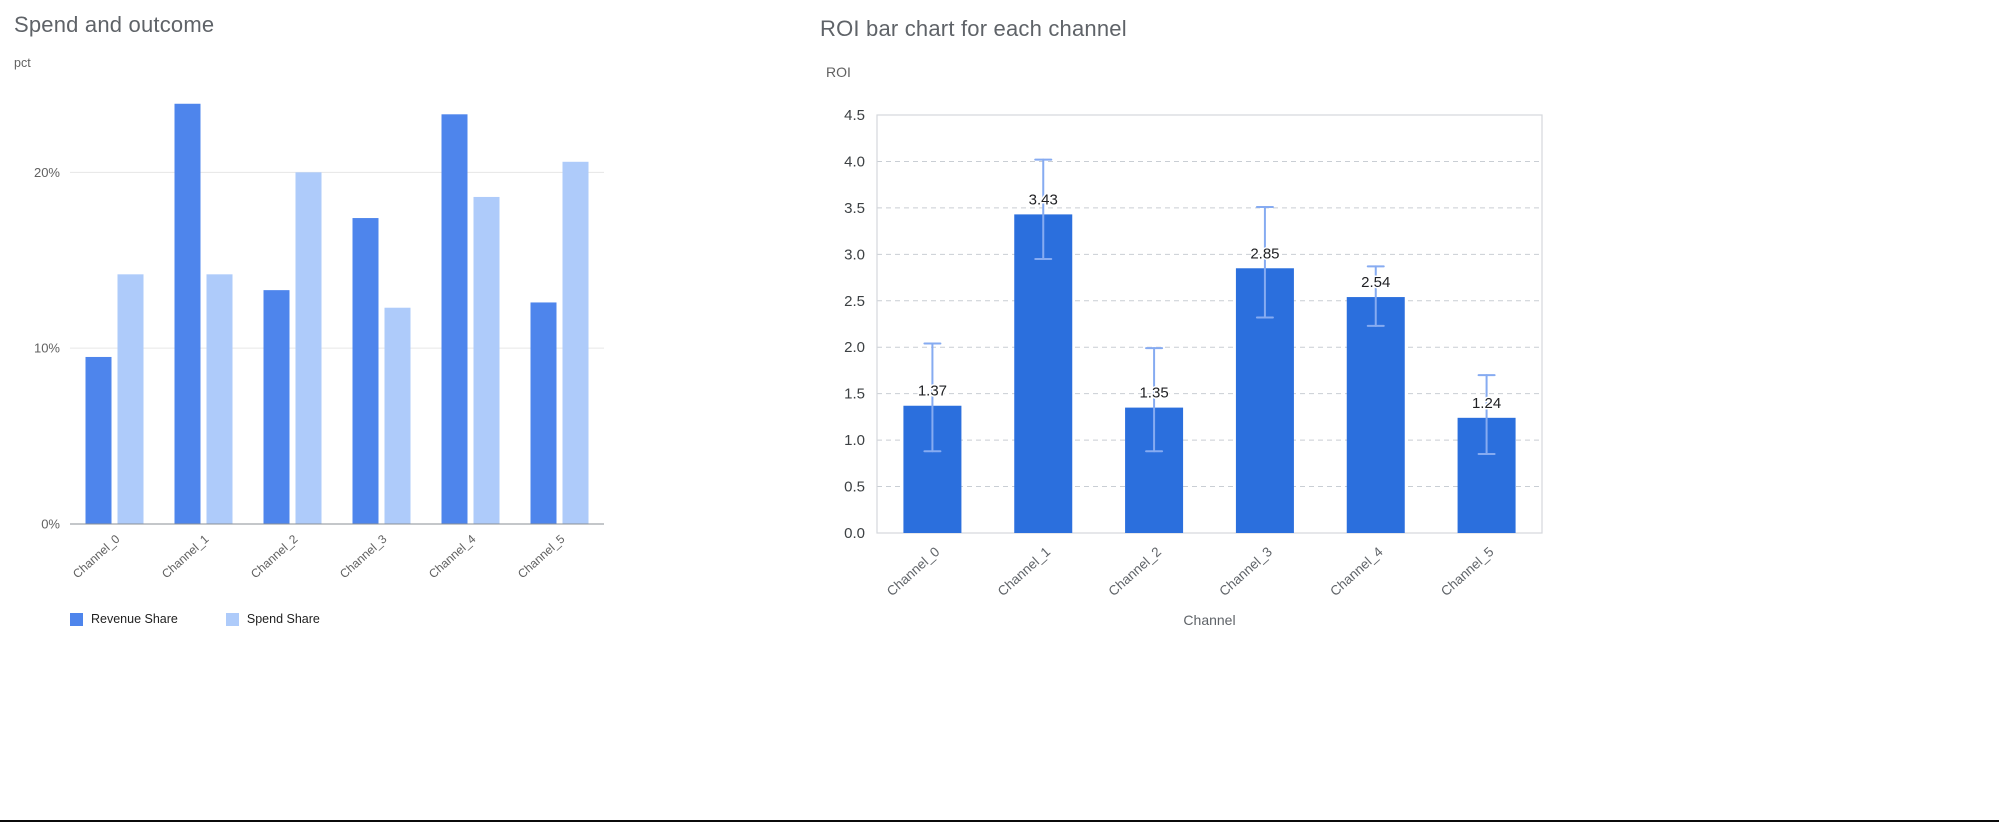  Describe the element at coordinates (365, 371) in the screenshot. I see `bar-Channel_3-revenue-share` at that location.